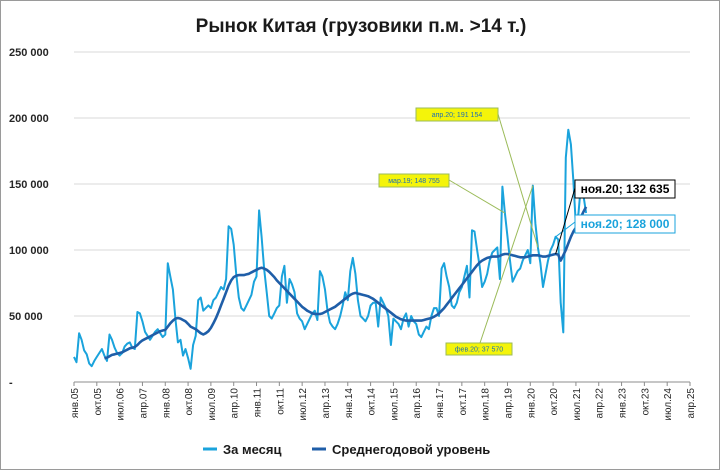  What do you see at coordinates (189, 402) in the screenshot?
I see `x-tick-label: окт.08` at bounding box center [189, 402].